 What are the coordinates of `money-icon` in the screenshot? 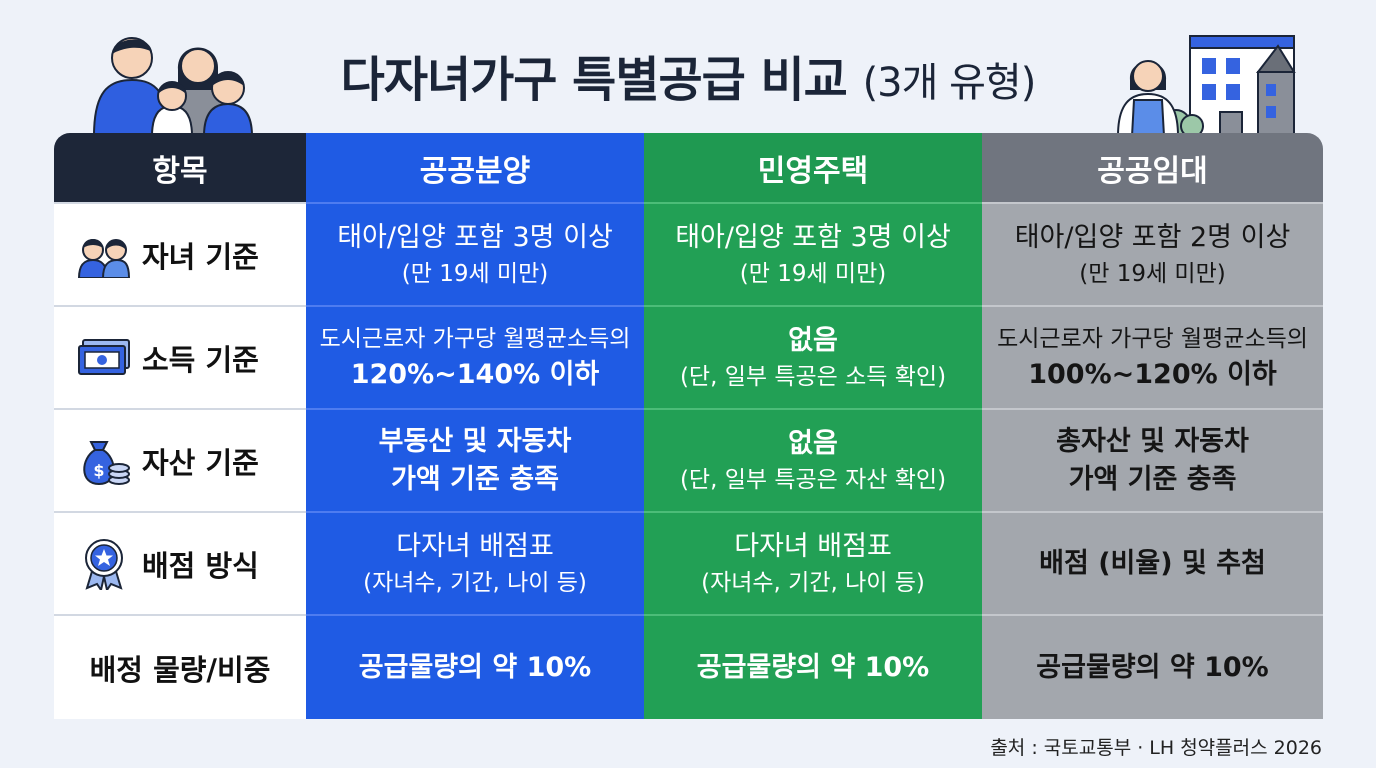 It's located at (104, 358).